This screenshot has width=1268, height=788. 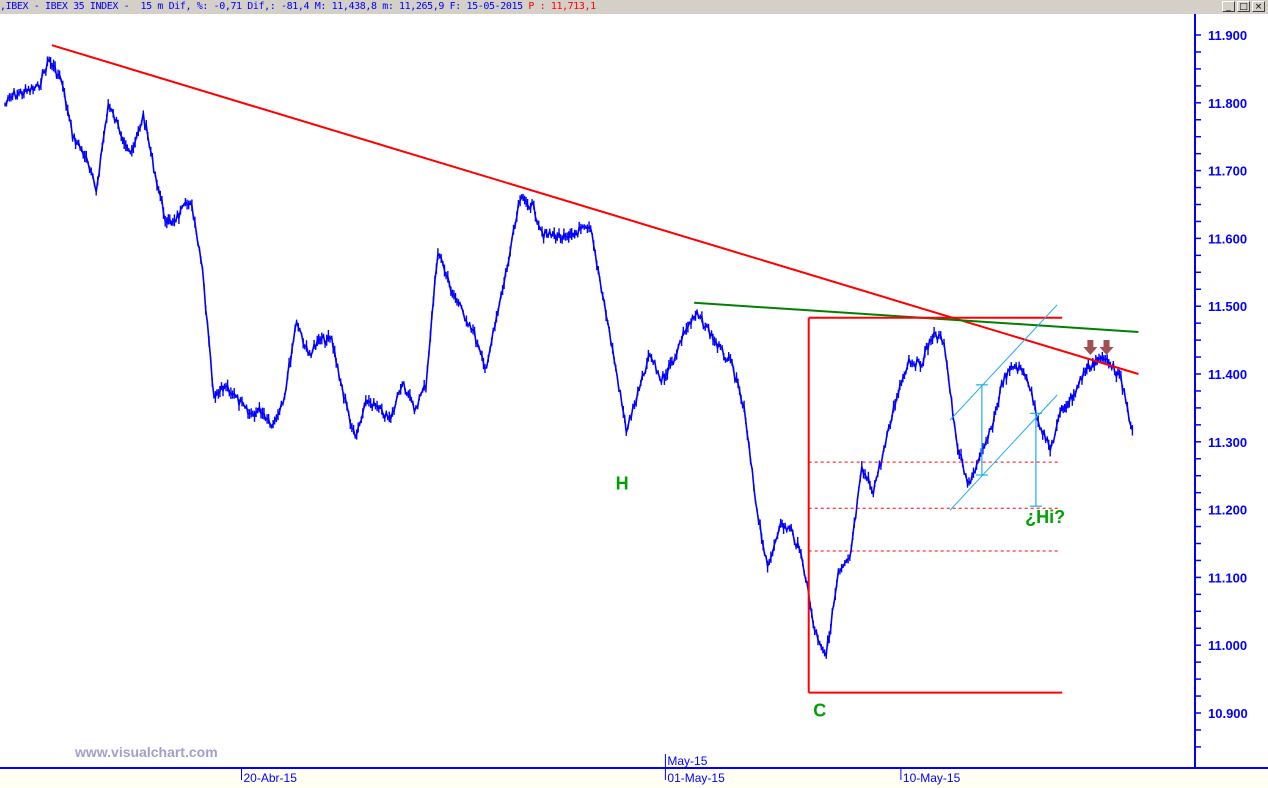 What do you see at coordinates (1227, 510) in the screenshot?
I see `price-tick-label: 11.200` at bounding box center [1227, 510].